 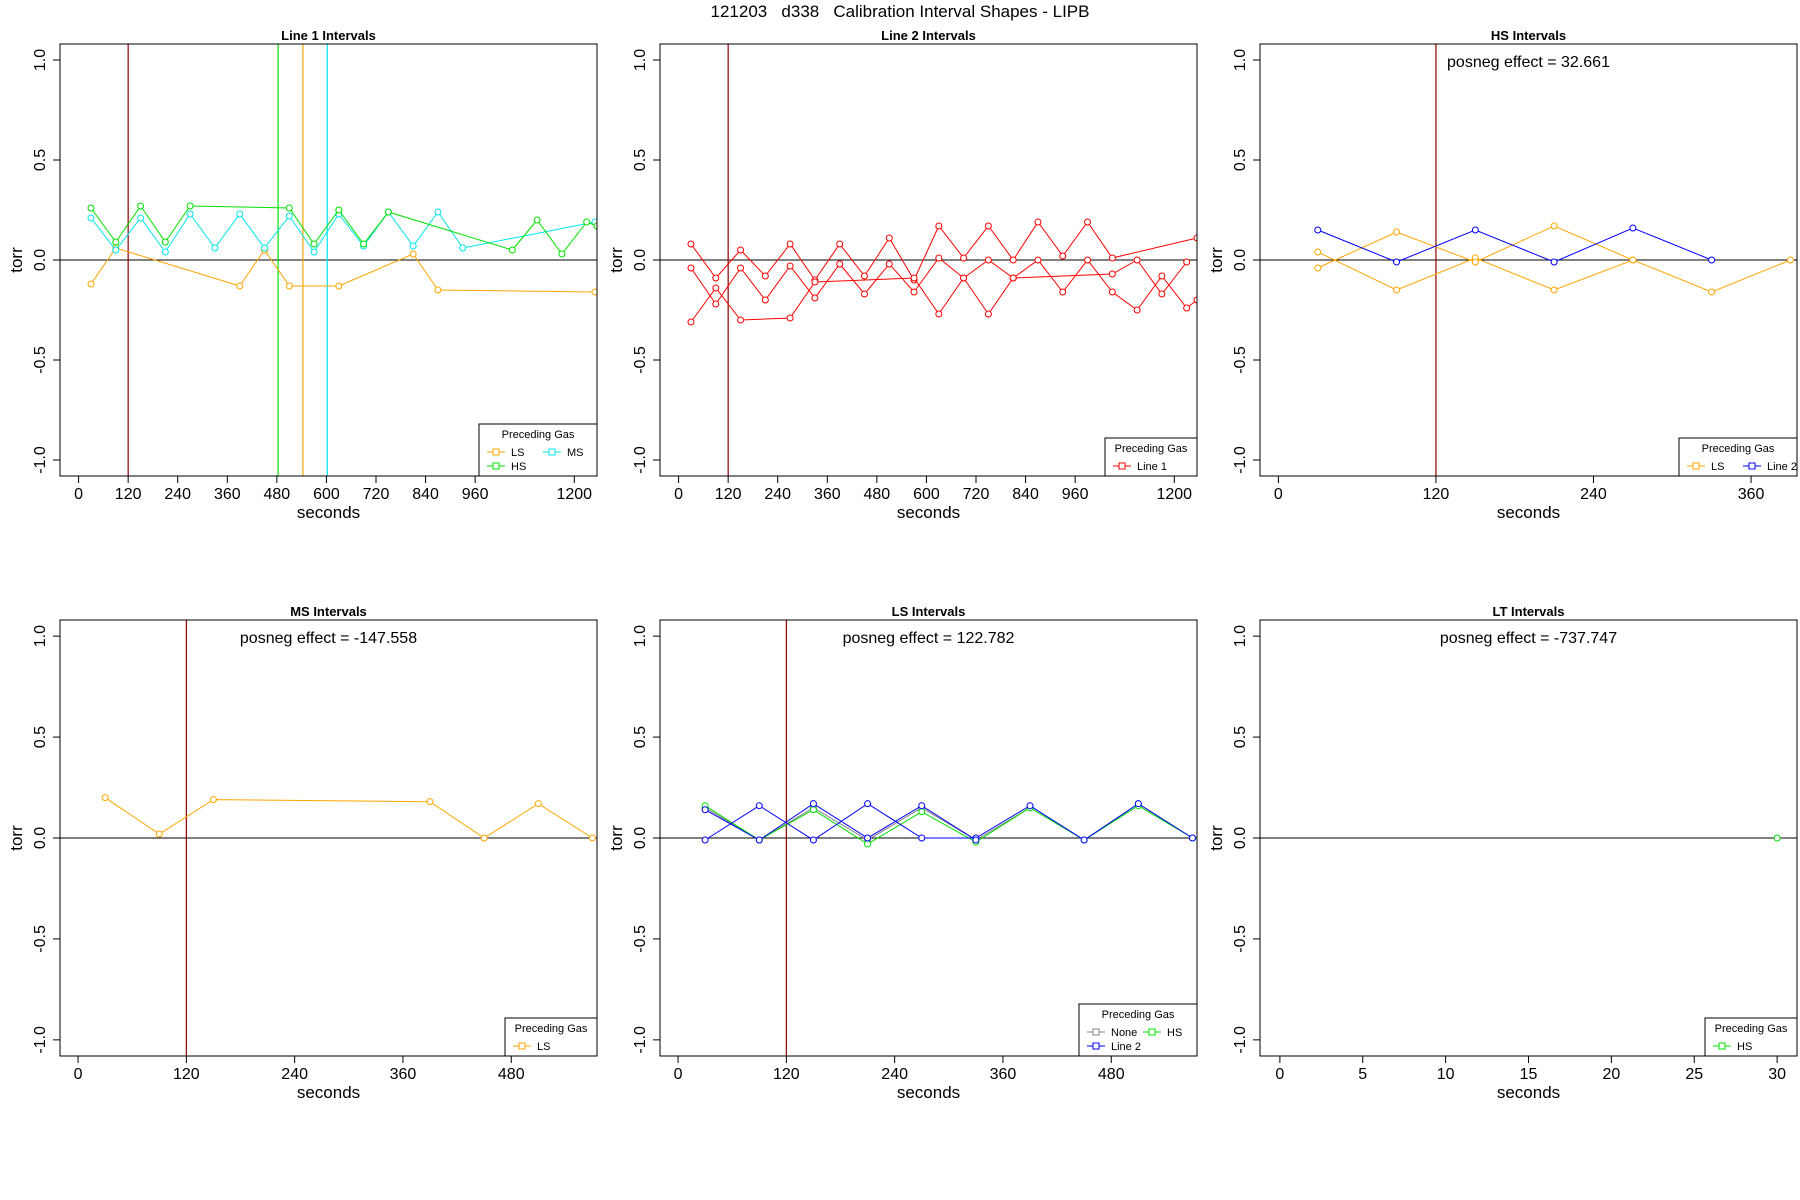 I want to click on legend: Preceding Gas Line 1, so click(x=1151, y=457).